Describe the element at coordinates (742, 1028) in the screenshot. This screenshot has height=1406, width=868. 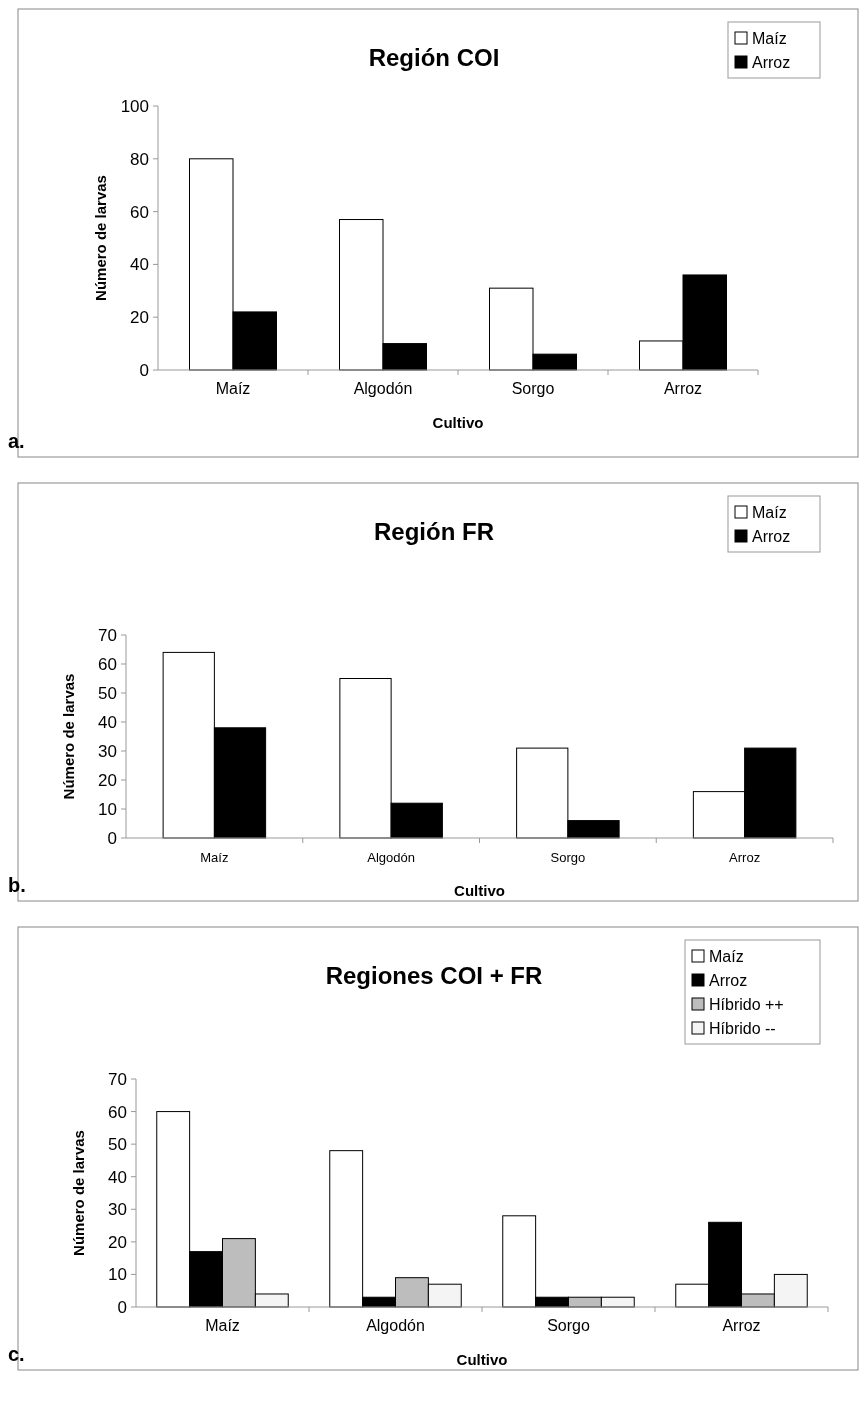
I see `legend-label: Híbrido --` at that location.